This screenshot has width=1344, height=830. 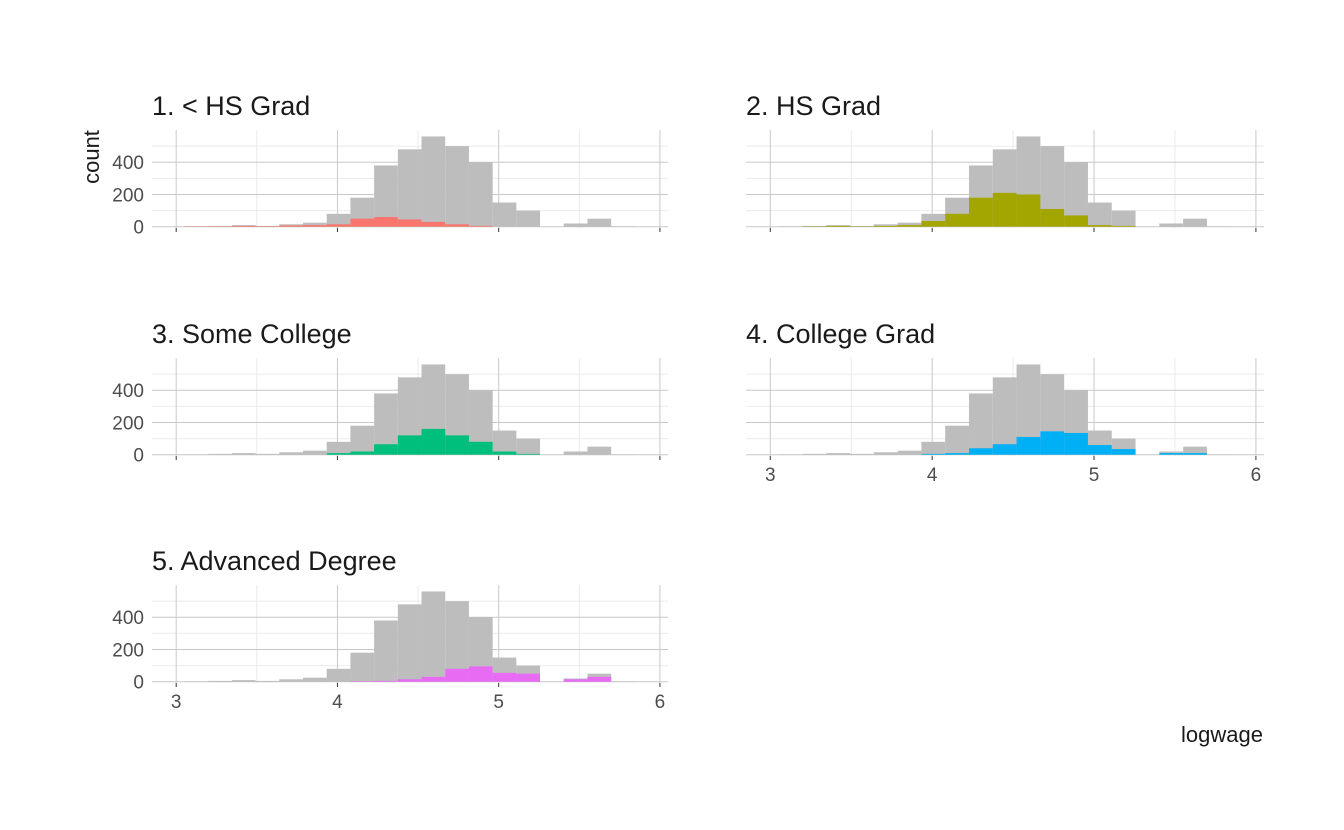 What do you see at coordinates (1005, 402) in the screenshot?
I see `facet-panel: 4. College Grad 3 4 5 6` at bounding box center [1005, 402].